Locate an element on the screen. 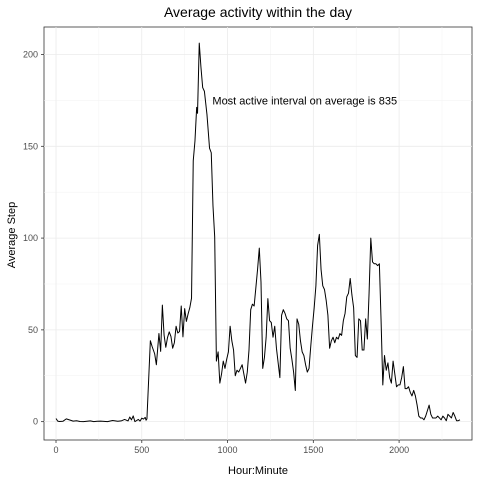  y-tick-label: 0 is located at coordinates (35, 422).